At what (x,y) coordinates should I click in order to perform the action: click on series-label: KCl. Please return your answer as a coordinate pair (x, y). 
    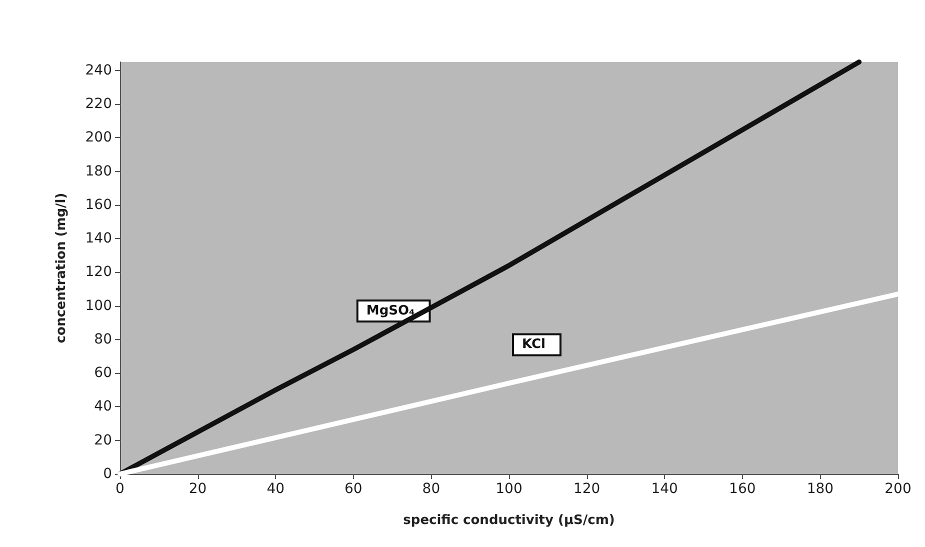
    Looking at the image, I should click on (534, 344).